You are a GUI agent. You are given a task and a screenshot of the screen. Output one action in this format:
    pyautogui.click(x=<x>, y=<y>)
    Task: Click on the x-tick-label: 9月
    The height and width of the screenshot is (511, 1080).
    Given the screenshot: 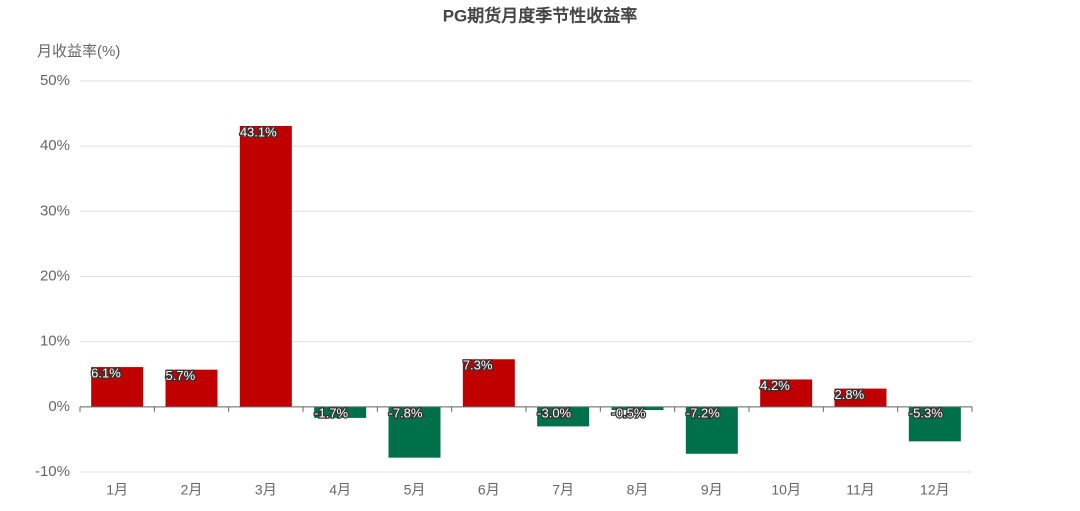 What is the action you would take?
    pyautogui.click(x=712, y=490)
    